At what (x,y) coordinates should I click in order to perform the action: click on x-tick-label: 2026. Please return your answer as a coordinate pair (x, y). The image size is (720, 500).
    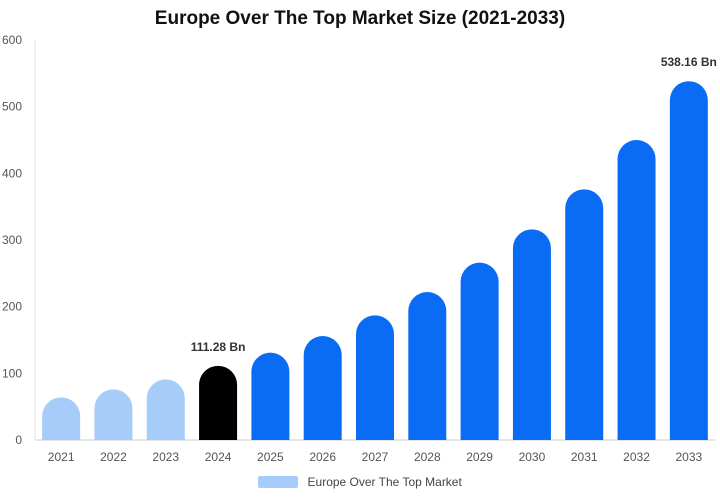
    Looking at the image, I should click on (322, 457).